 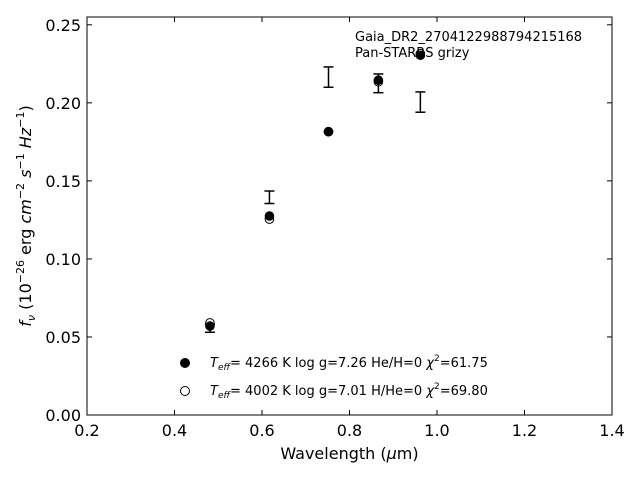 I want to click on x-axis-title: Wavelength (μm), so click(x=349, y=453).